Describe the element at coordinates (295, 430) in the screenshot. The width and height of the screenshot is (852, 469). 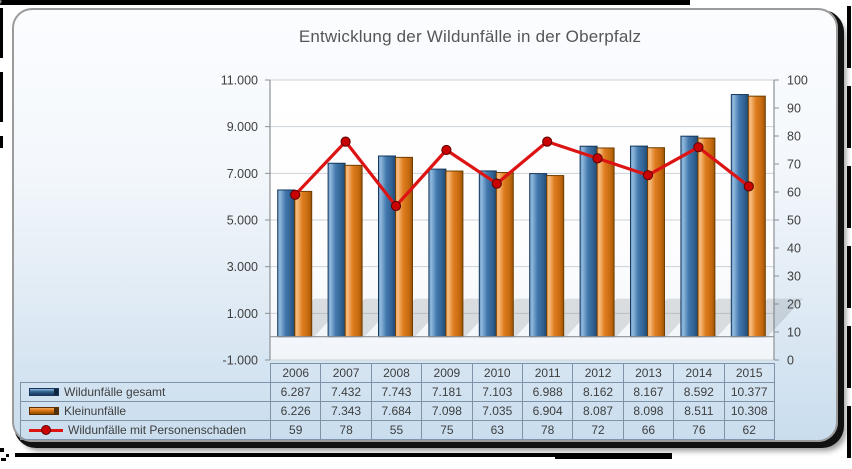
I see `value-cell: 59` at that location.